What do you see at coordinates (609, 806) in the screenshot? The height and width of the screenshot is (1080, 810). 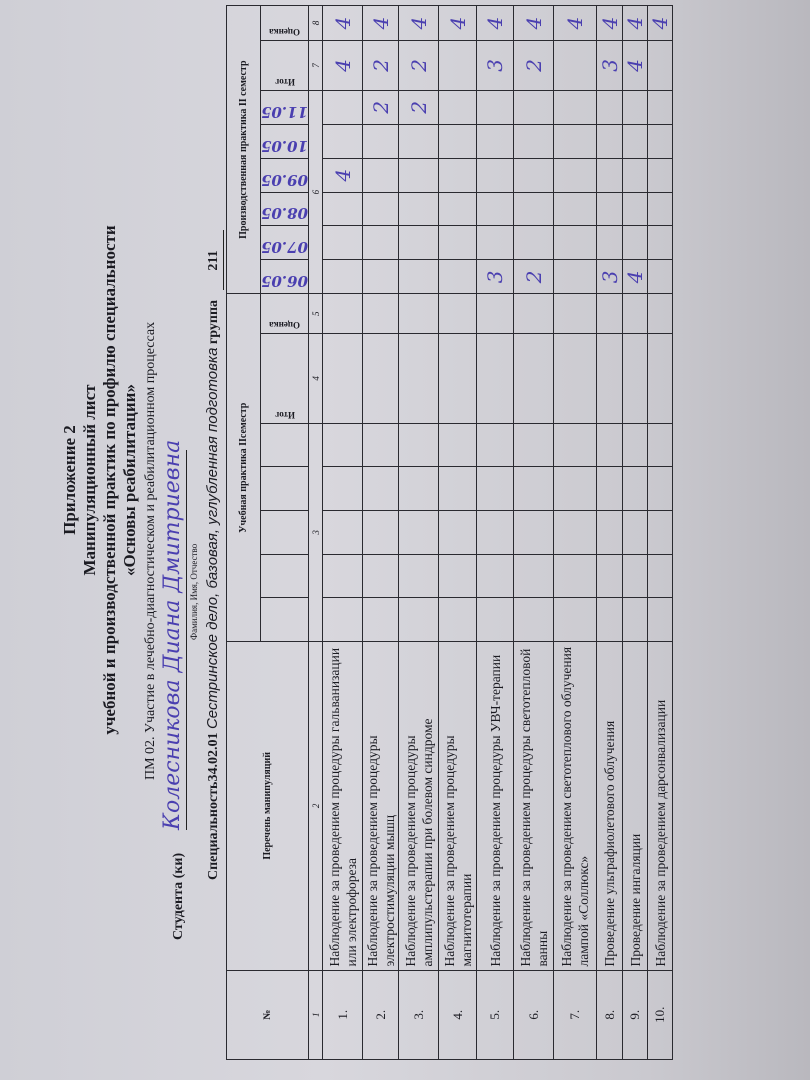 I see `manipulation-name: Проведение ультрафиолетового облучения` at bounding box center [609, 806].